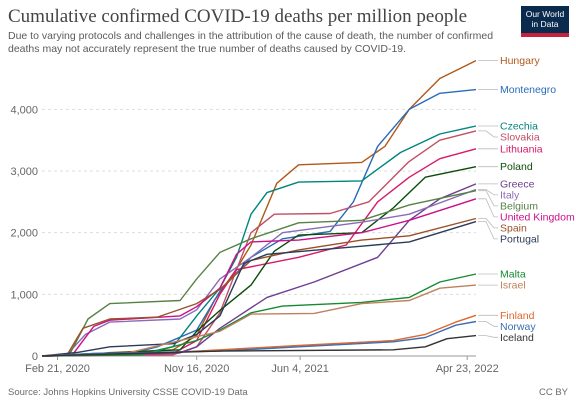 The height and width of the screenshot is (407, 576). What do you see at coordinates (24, 172) in the screenshot?
I see `y-tick-label: 3,000` at bounding box center [24, 172].